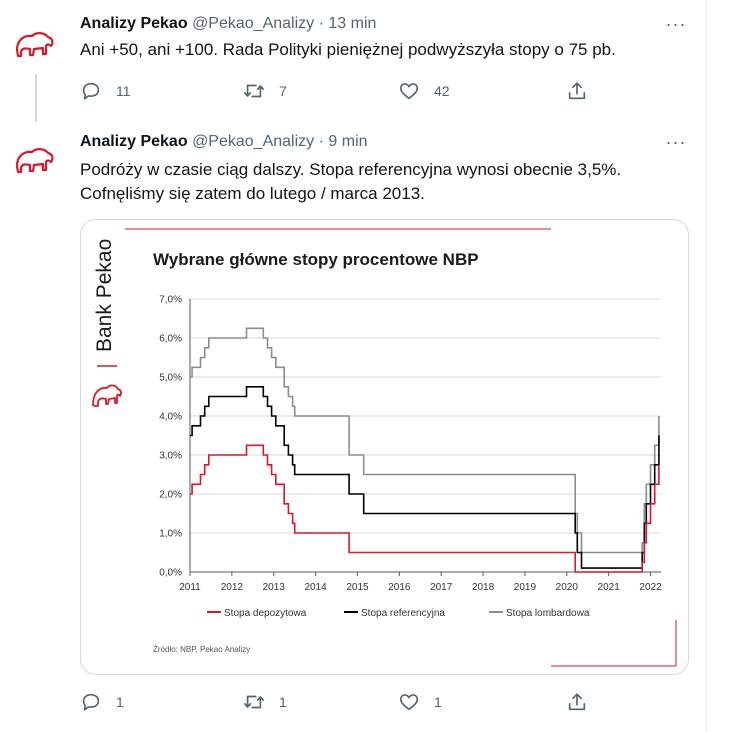  I want to click on tweet-timestamp: 13 min, so click(352, 23).